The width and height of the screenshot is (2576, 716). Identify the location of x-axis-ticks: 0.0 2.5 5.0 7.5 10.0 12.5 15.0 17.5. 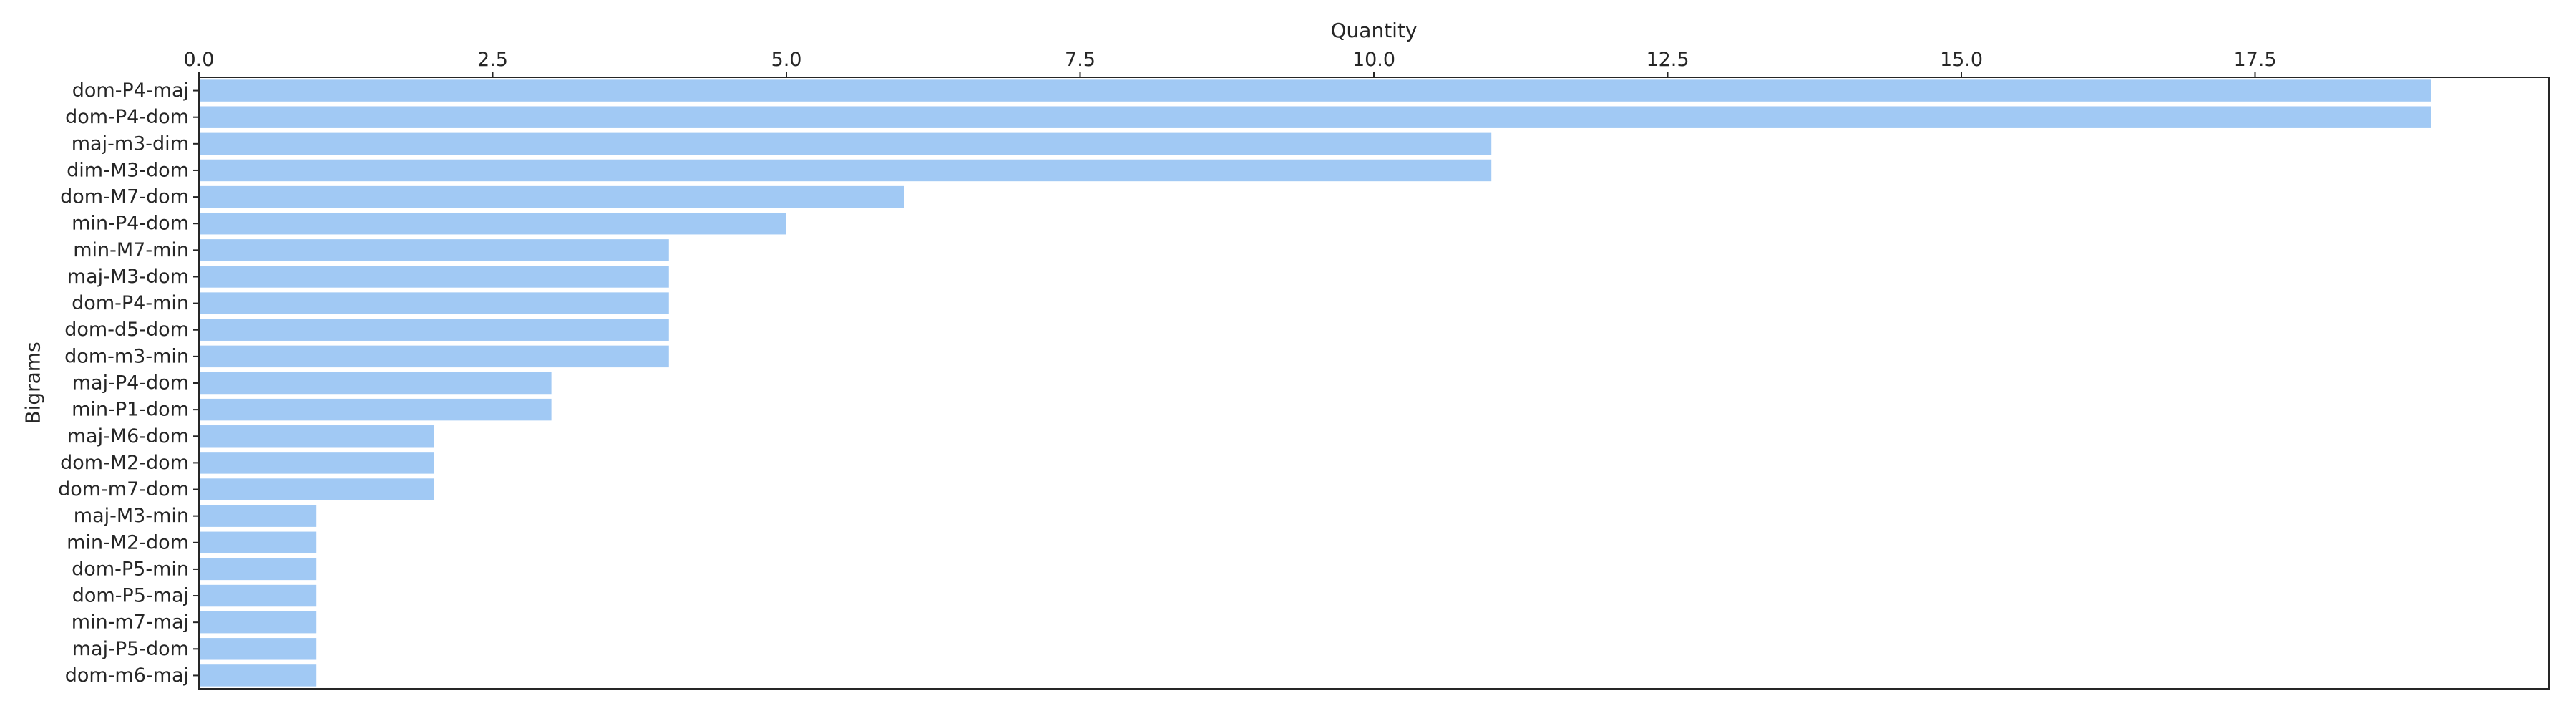
(1230, 63).